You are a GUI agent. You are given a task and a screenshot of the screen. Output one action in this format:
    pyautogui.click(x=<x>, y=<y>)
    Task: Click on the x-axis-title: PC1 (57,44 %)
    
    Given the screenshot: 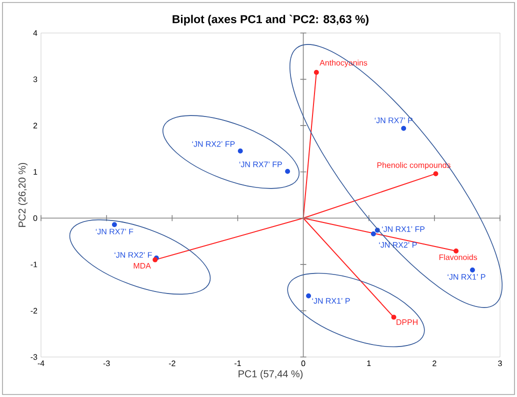 What is the action you would take?
    pyautogui.click(x=270, y=375)
    